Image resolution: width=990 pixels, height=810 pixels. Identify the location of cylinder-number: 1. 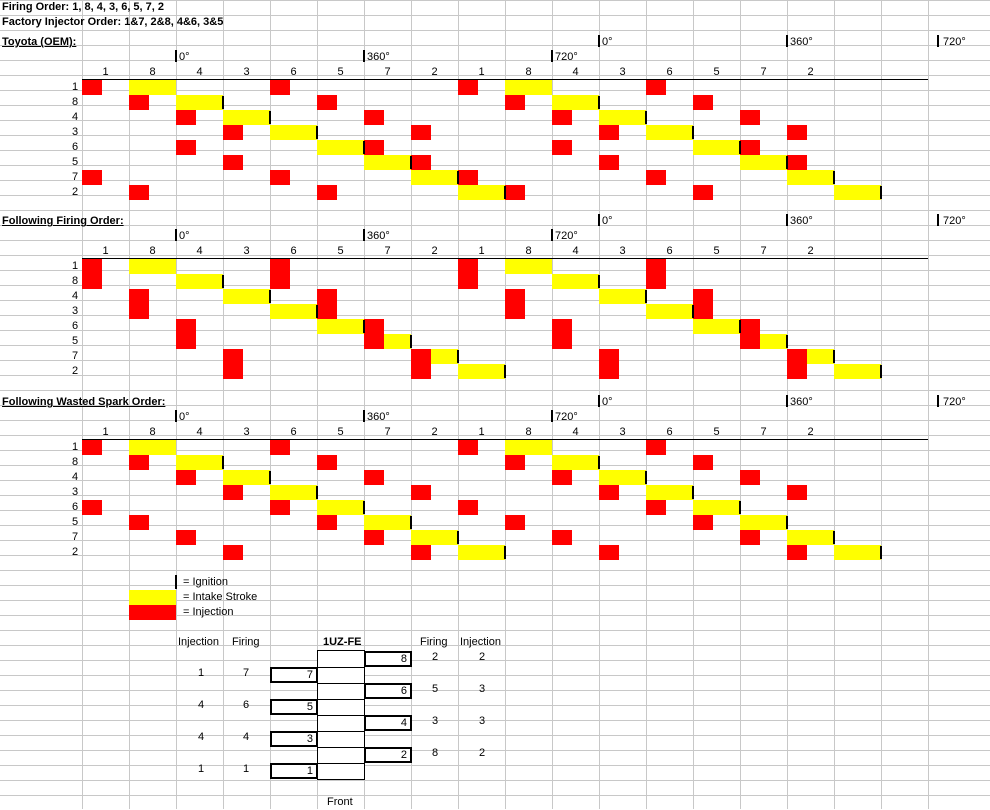
(309, 771).